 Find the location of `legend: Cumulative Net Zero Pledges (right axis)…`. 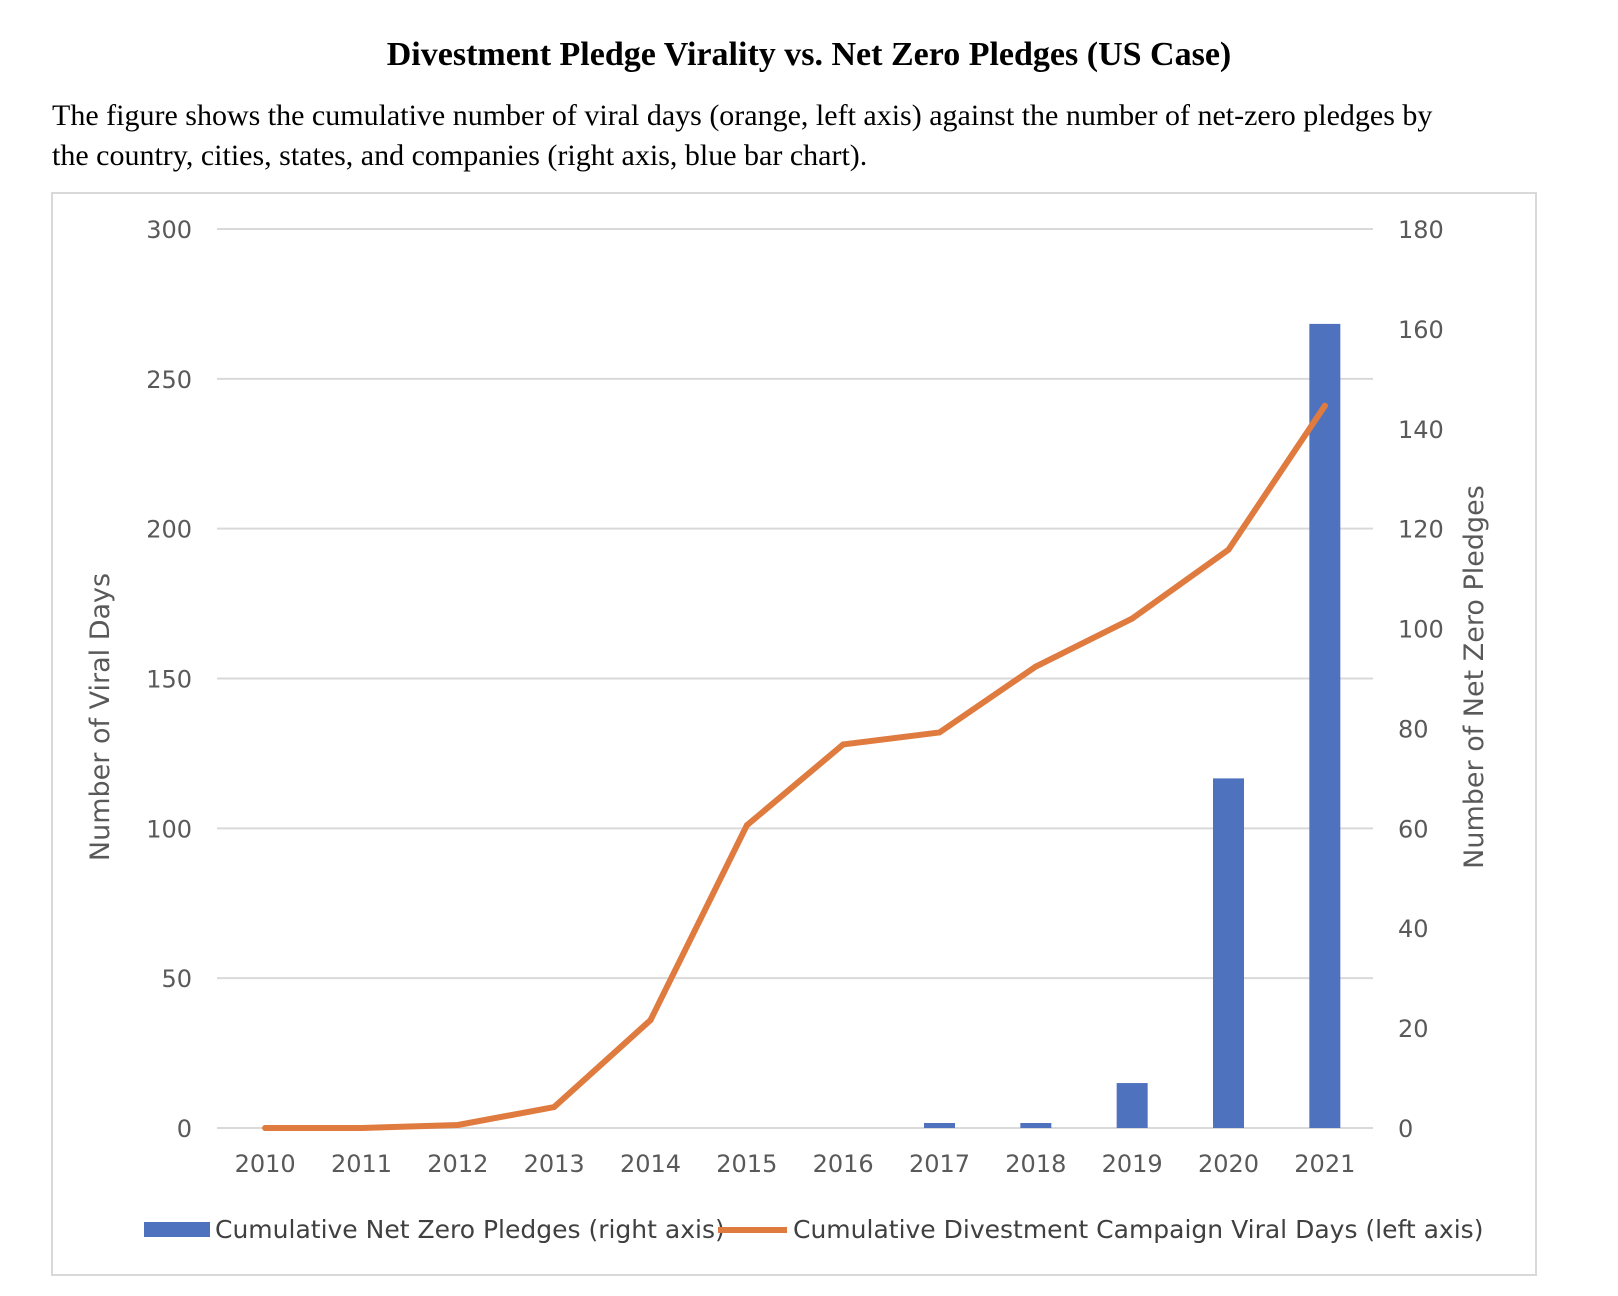

legend: Cumulative Net Zero Pledges (right axis)… is located at coordinates (813, 1229).